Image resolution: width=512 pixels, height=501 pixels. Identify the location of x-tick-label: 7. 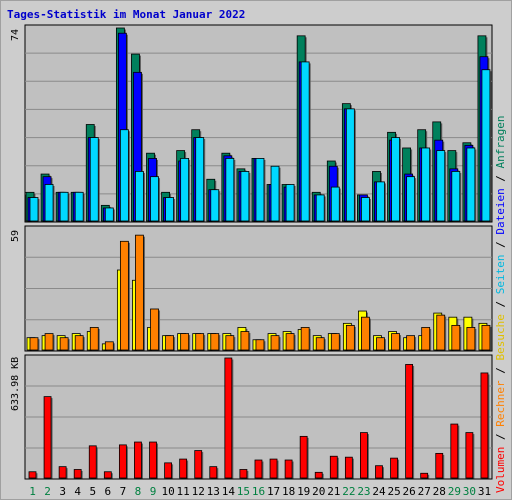
(123, 491).